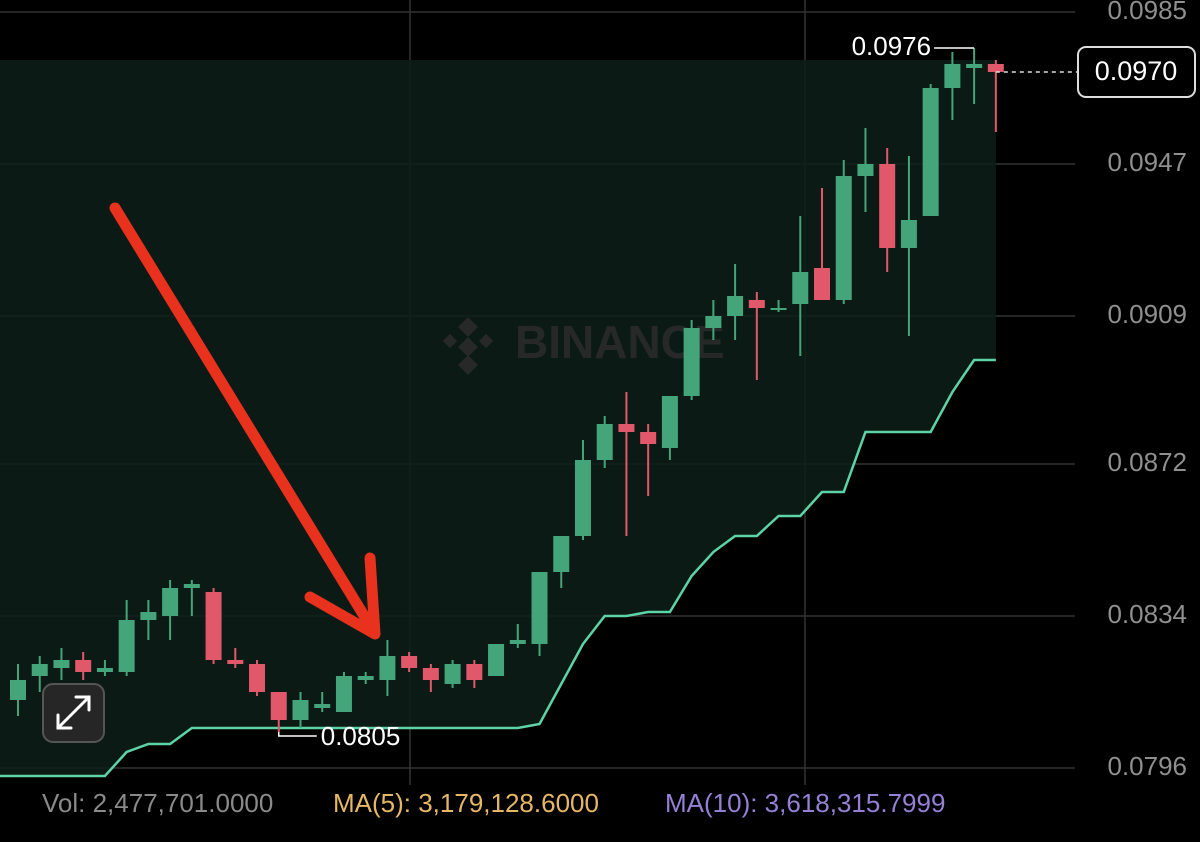 The width and height of the screenshot is (1200, 842). I want to click on y-tick-label: 0.0796, so click(1147, 766).